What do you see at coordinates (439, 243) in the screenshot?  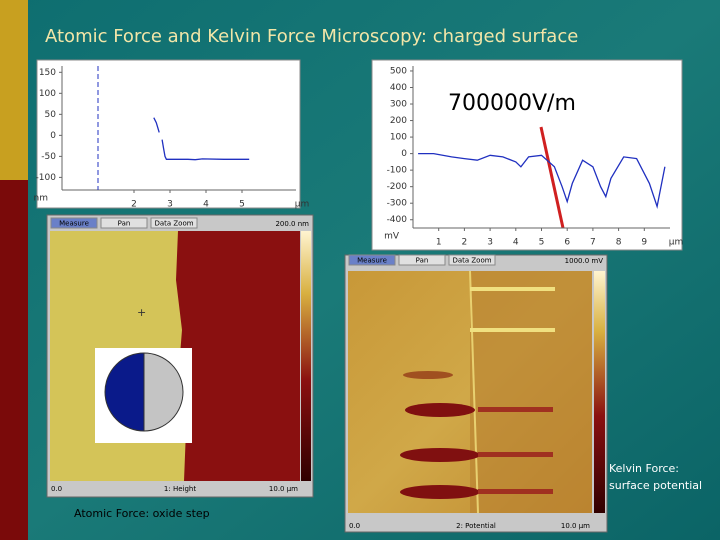 I see `x-tick-label: 1` at bounding box center [439, 243].